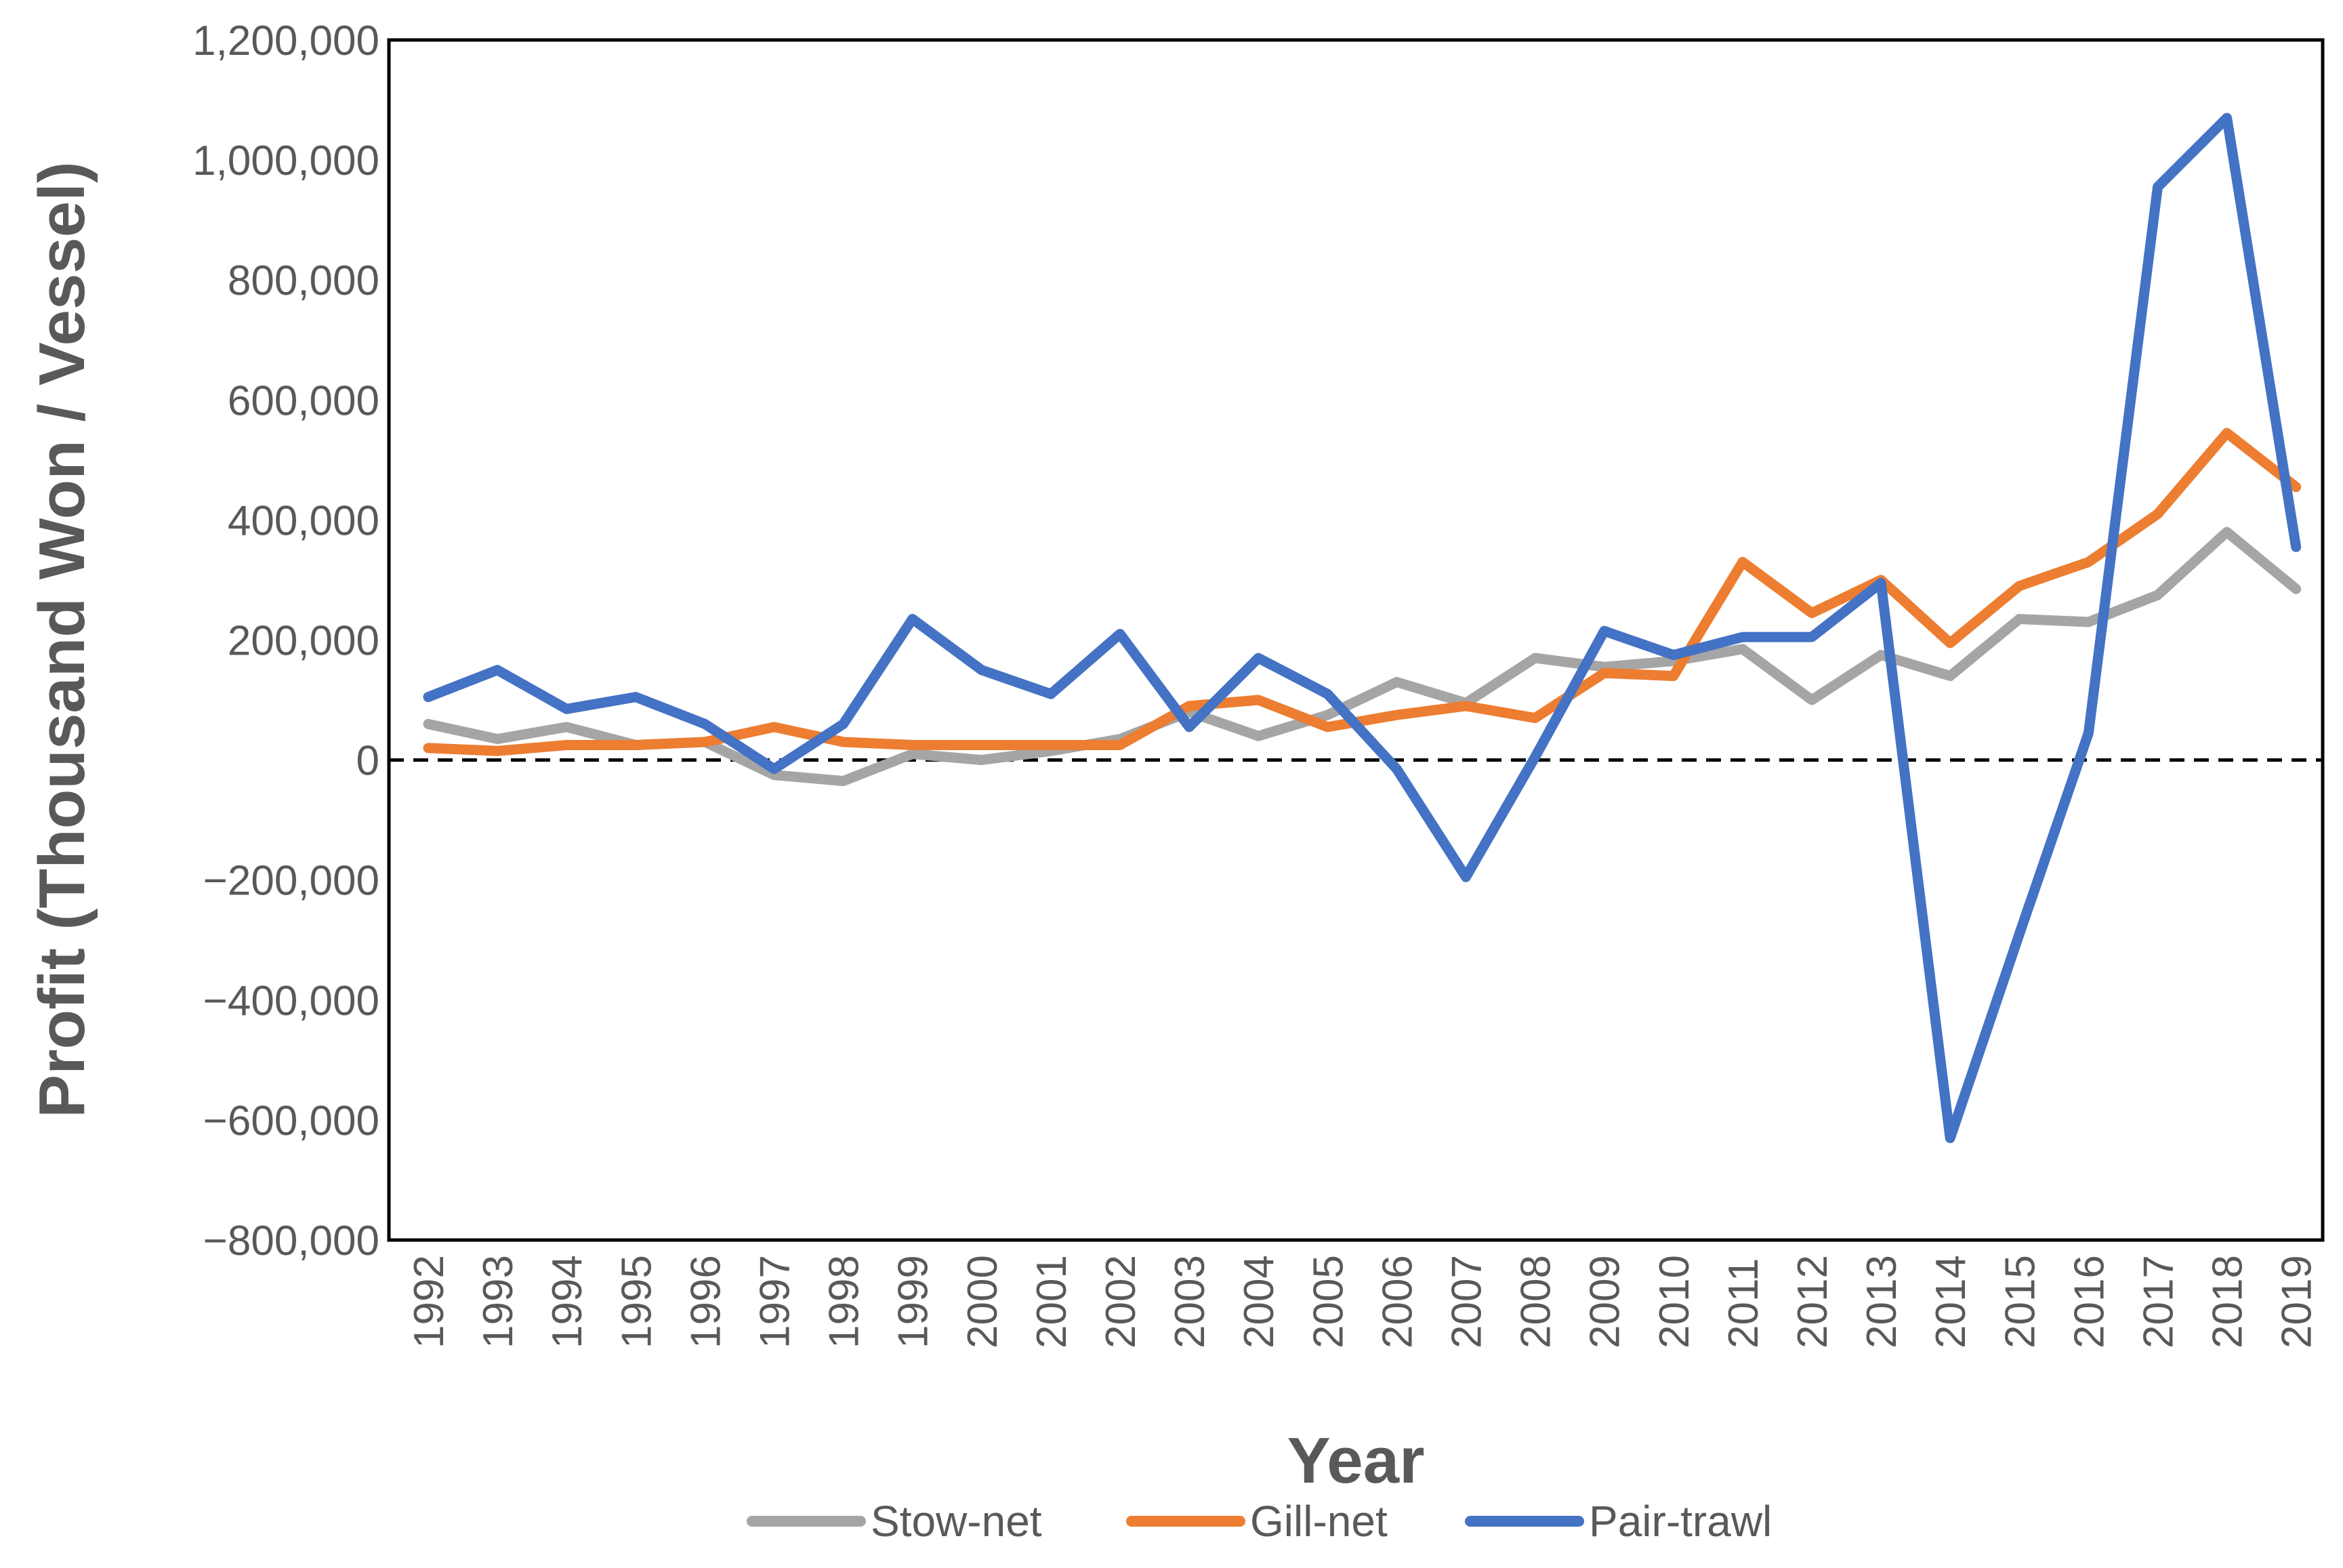 This screenshot has width=2343, height=1568. I want to click on x-tick-label: 2003, so click(1190, 1301).